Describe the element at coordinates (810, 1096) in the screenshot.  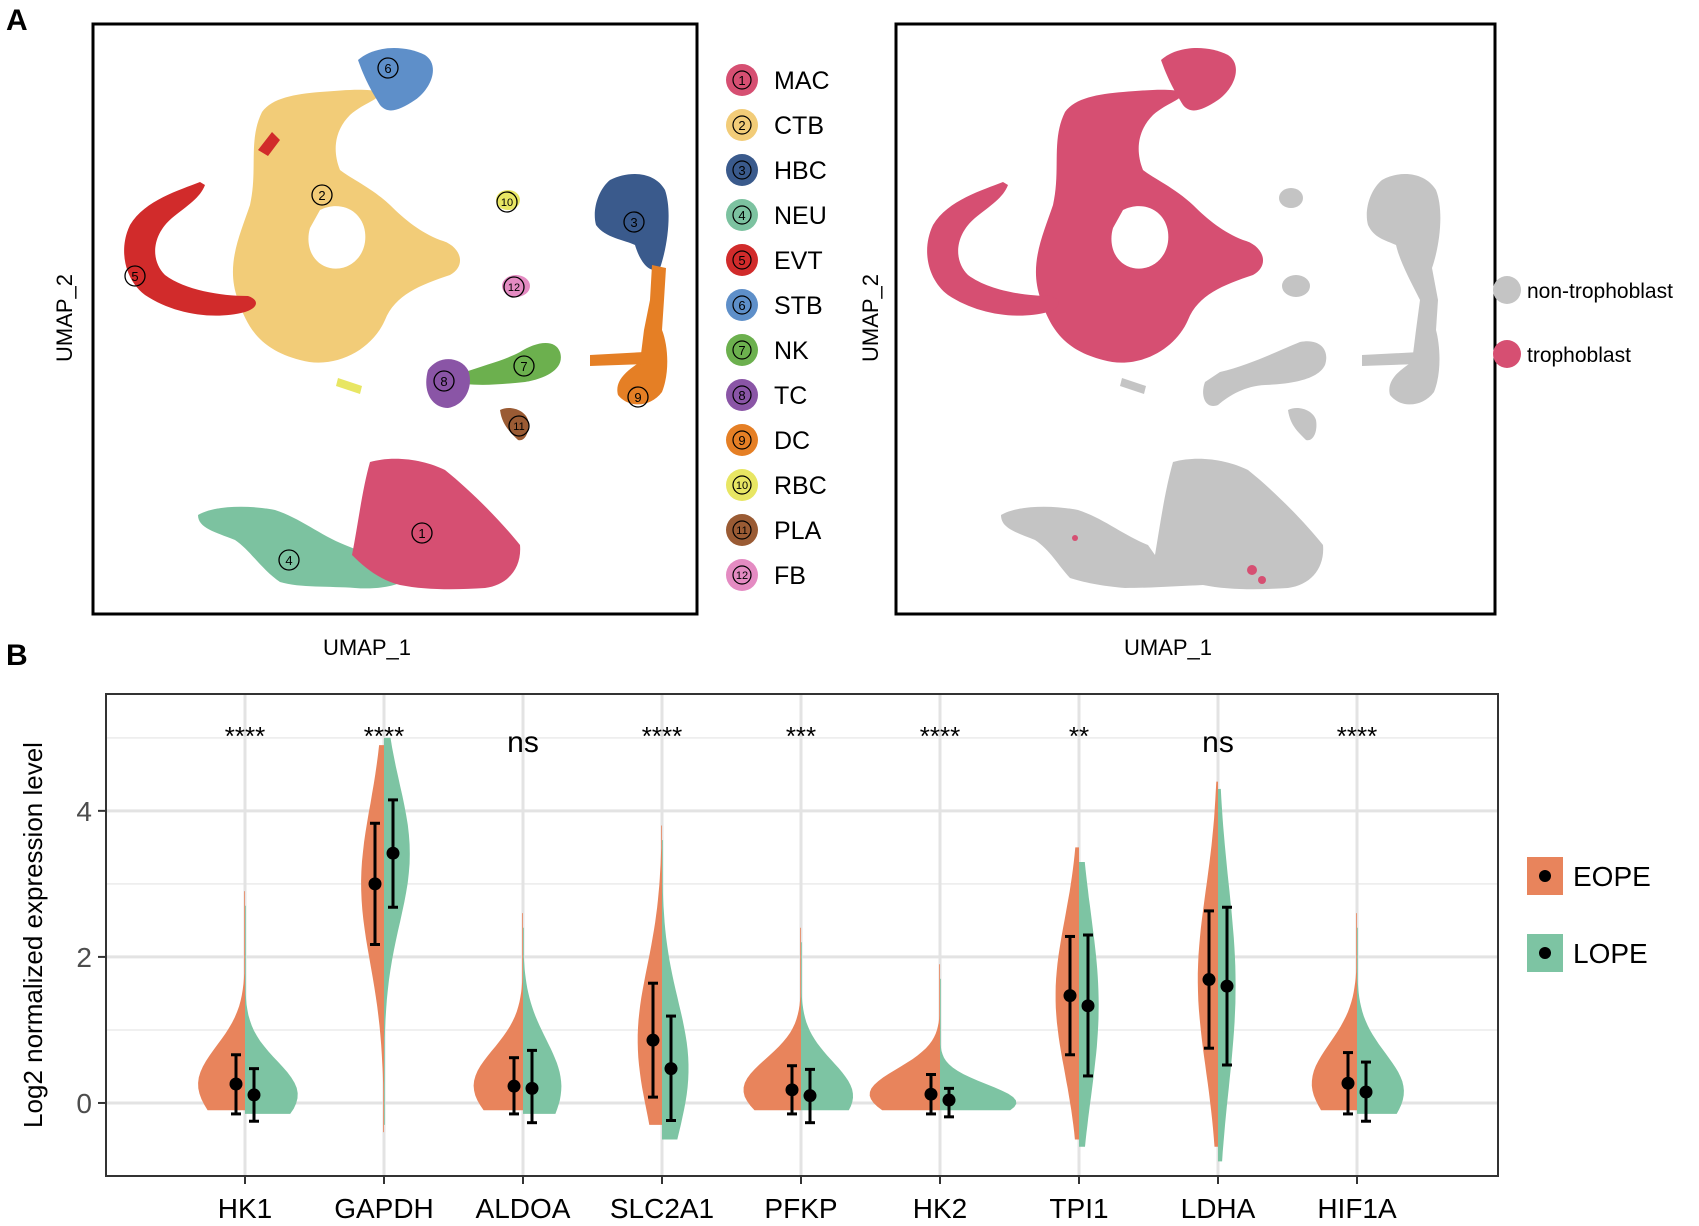
I see `mean-point-lope-pfkp` at that location.